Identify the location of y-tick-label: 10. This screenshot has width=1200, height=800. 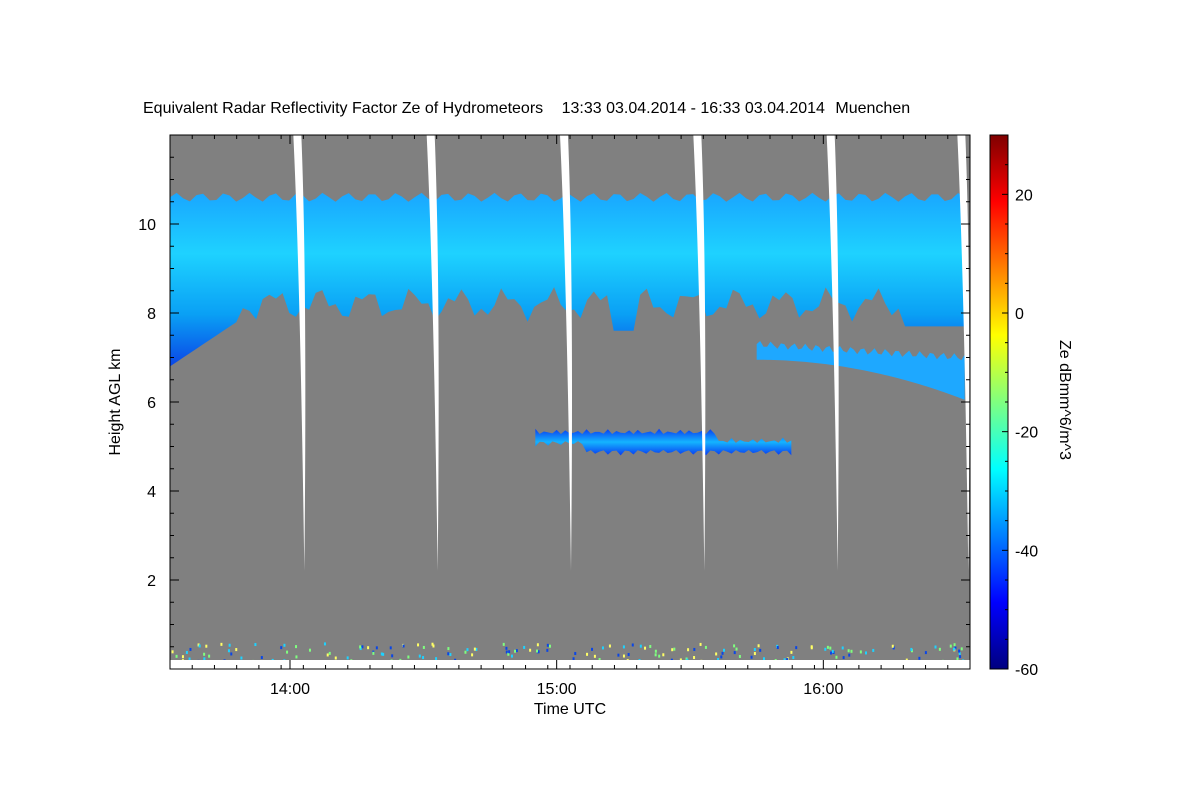
(147, 225).